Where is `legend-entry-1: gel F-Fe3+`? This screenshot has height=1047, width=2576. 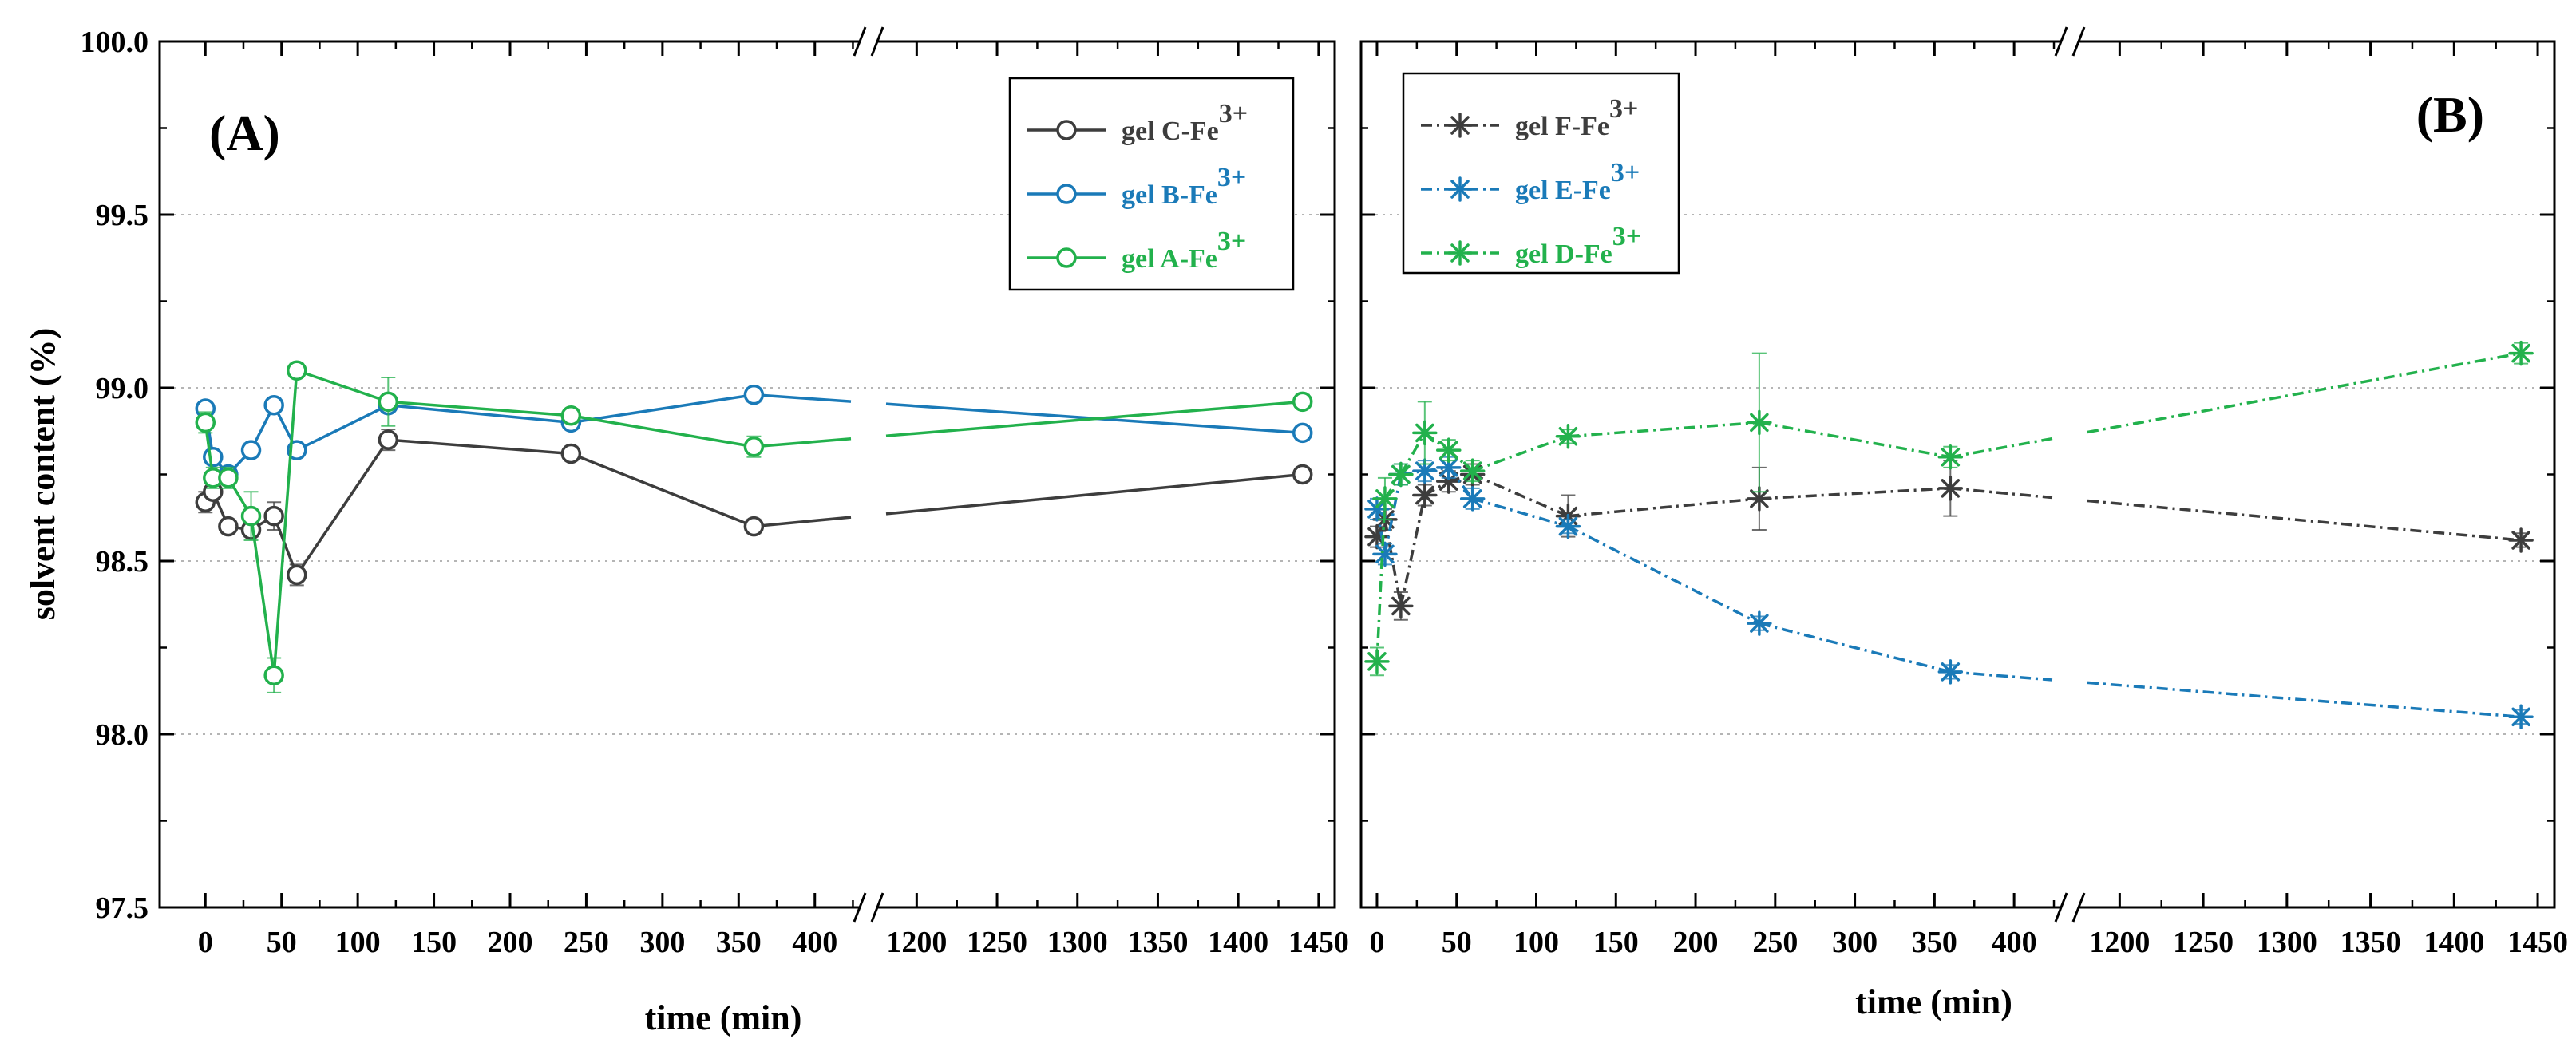 legend-entry-1: gel F-Fe3+ is located at coordinates (1529, 117).